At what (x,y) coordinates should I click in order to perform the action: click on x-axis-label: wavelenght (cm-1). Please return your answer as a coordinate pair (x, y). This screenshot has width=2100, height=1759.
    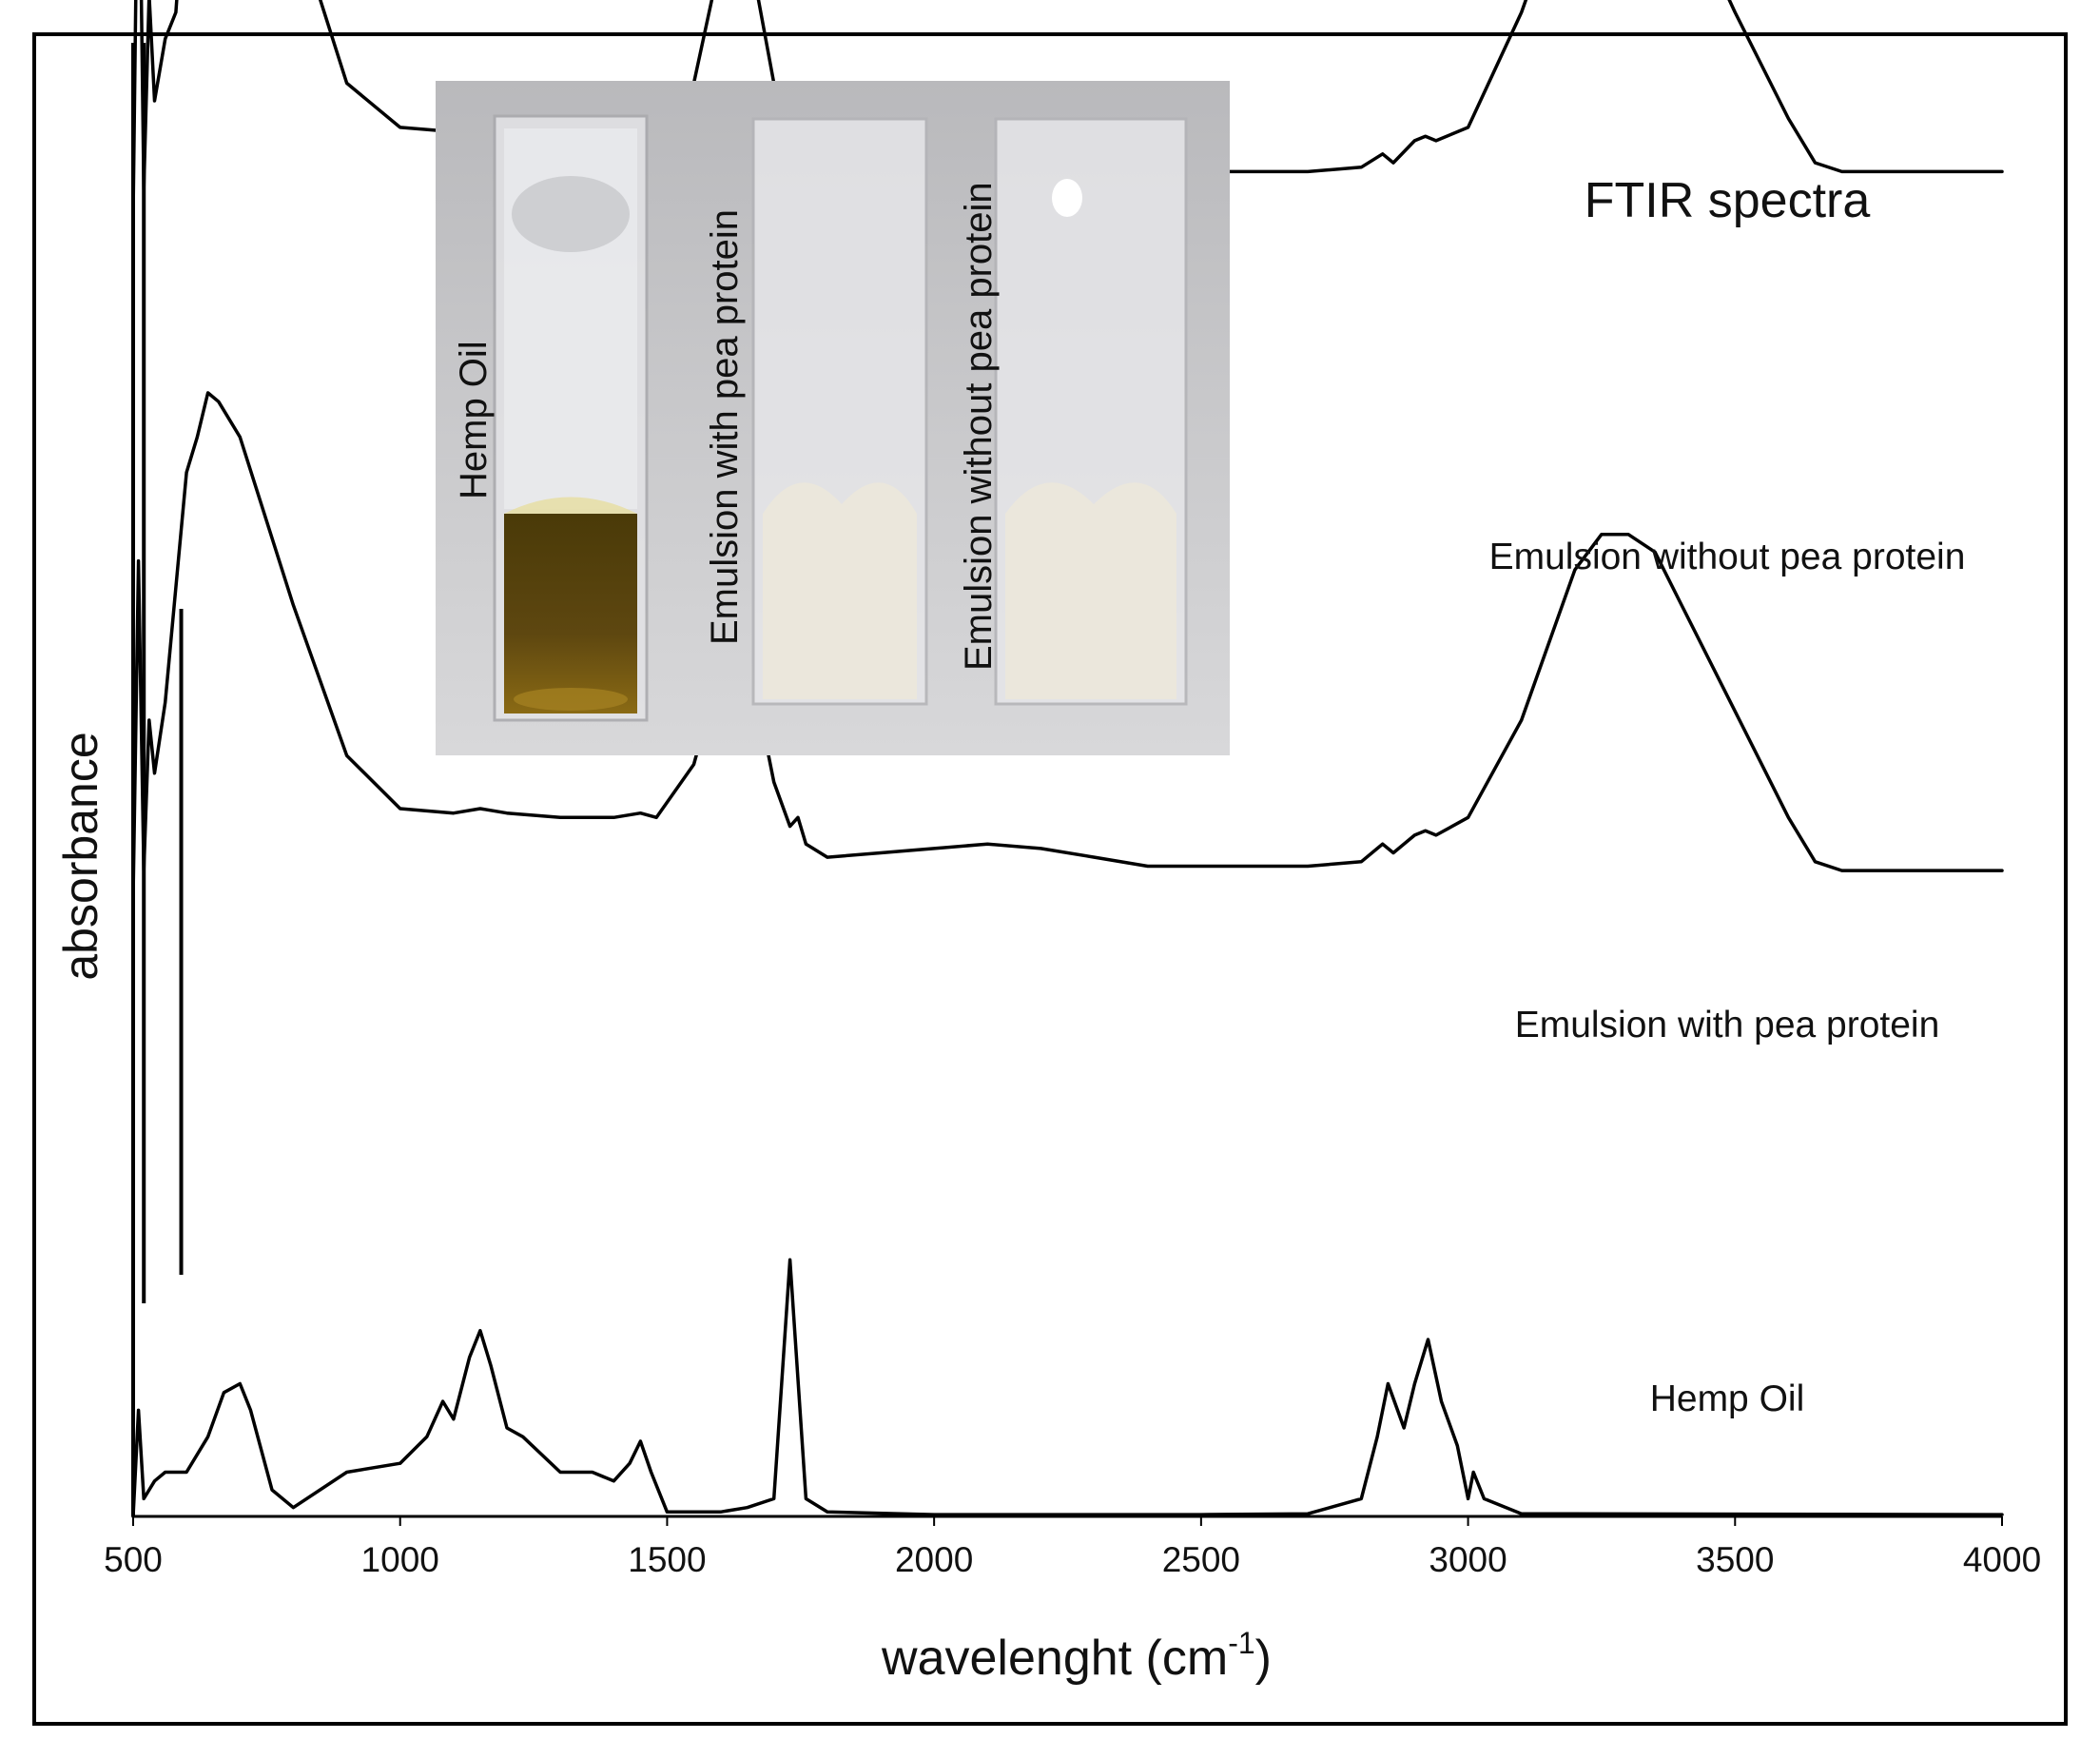
    Looking at the image, I should click on (1076, 1656).